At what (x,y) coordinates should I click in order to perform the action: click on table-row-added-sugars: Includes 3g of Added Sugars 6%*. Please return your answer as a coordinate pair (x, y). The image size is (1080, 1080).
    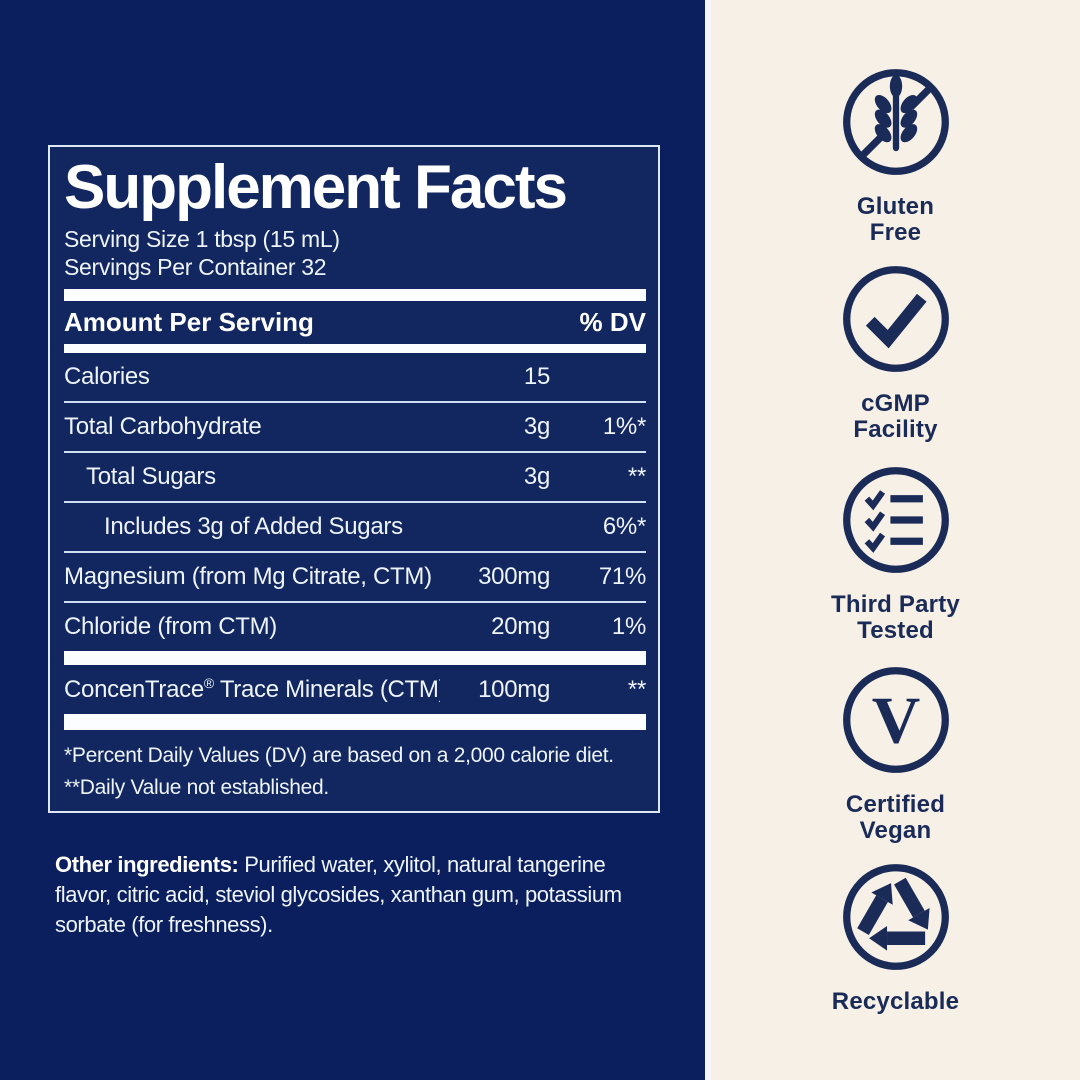
    Looking at the image, I should click on (355, 527).